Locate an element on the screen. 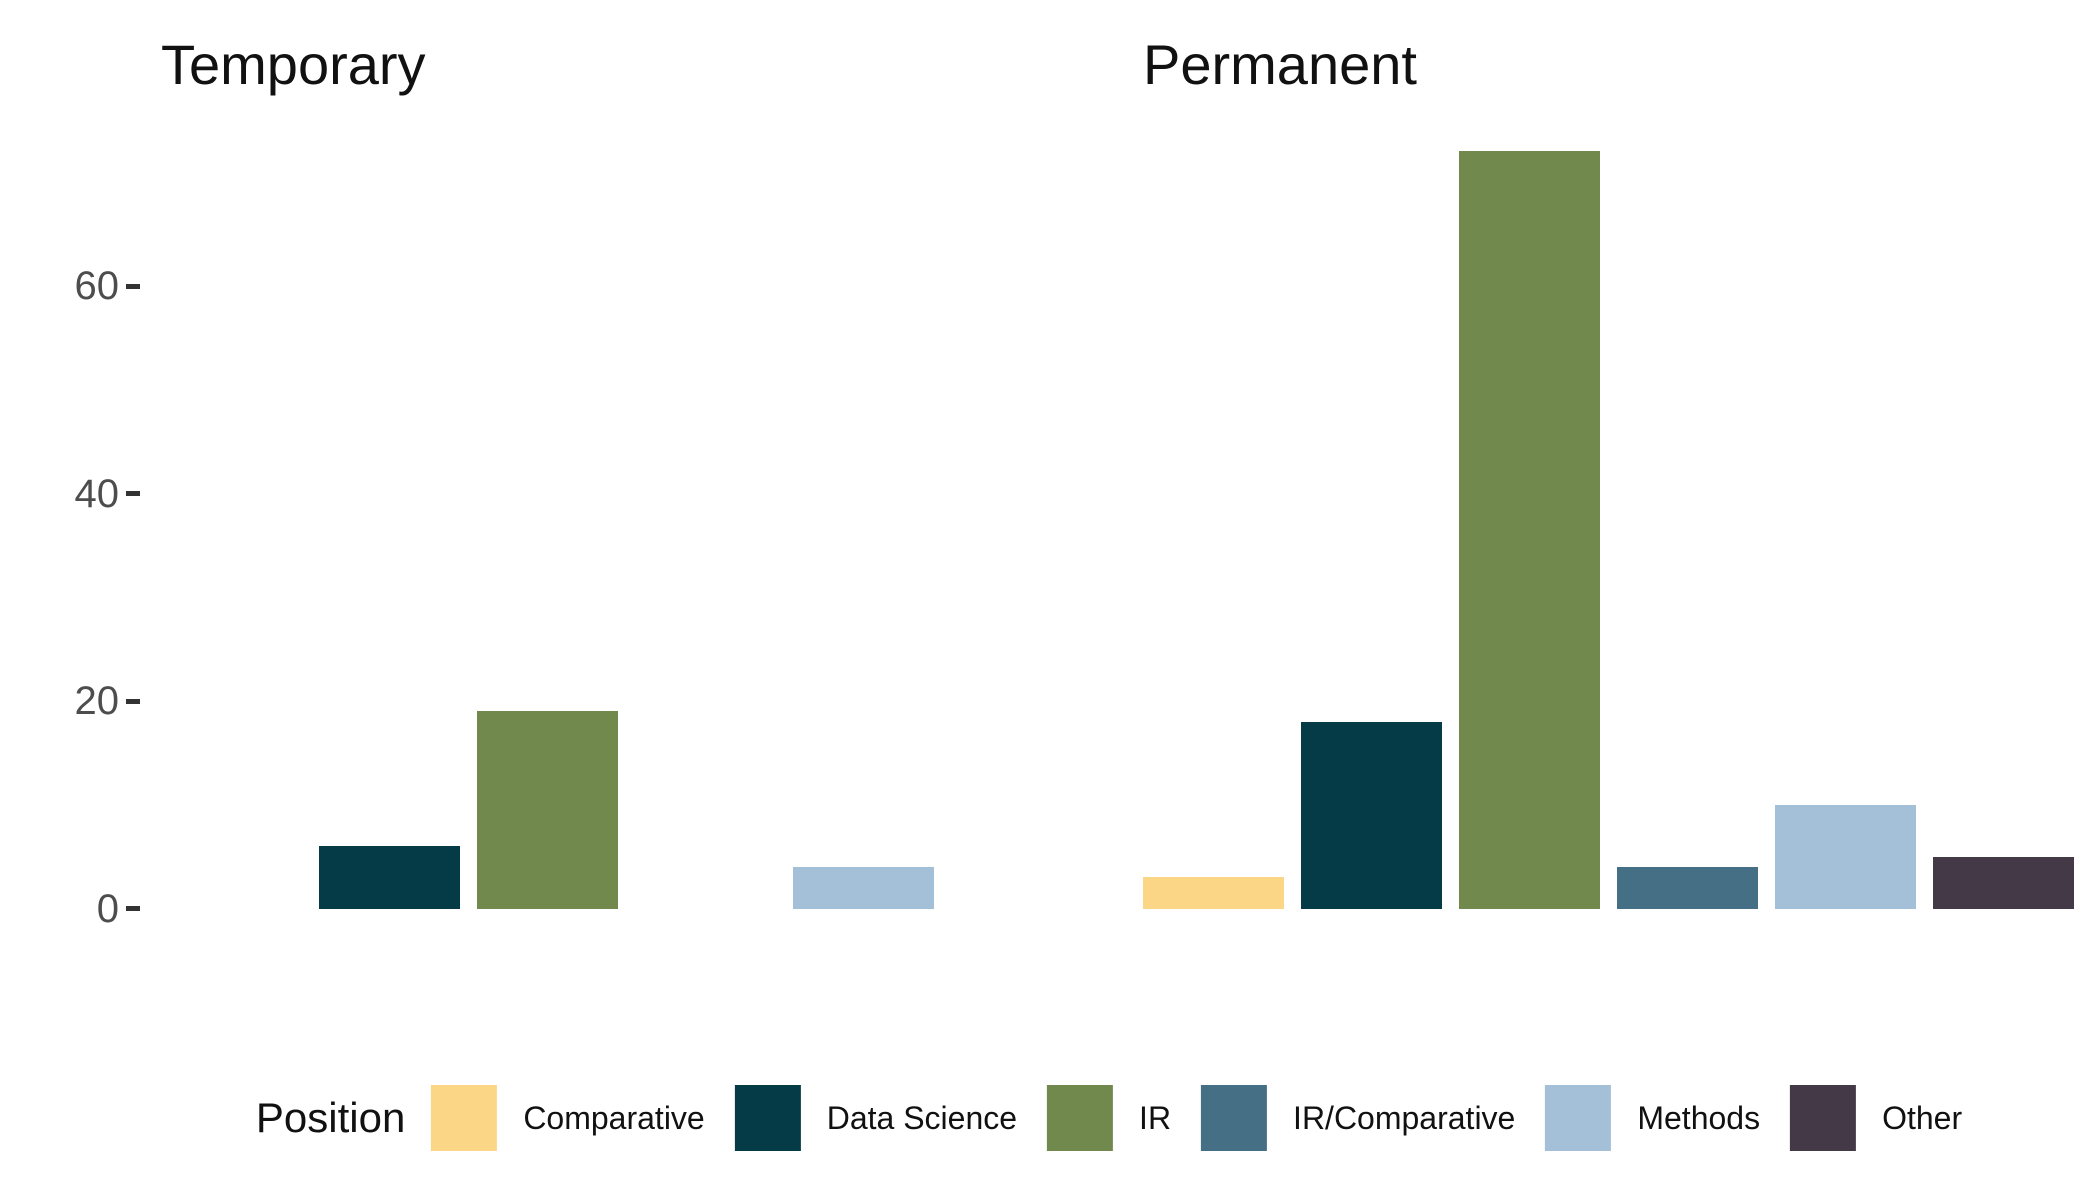 This screenshot has height=1200, width=2100. legend-swatch-ir-comparative is located at coordinates (1234, 1118).